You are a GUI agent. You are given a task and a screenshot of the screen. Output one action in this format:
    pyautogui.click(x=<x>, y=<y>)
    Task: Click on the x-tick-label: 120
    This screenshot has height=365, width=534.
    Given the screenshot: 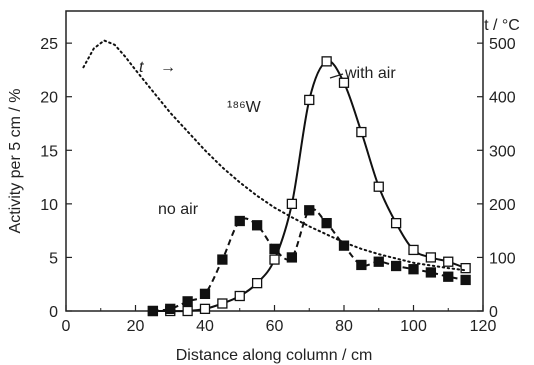 What is the action you would take?
    pyautogui.click(x=483, y=326)
    